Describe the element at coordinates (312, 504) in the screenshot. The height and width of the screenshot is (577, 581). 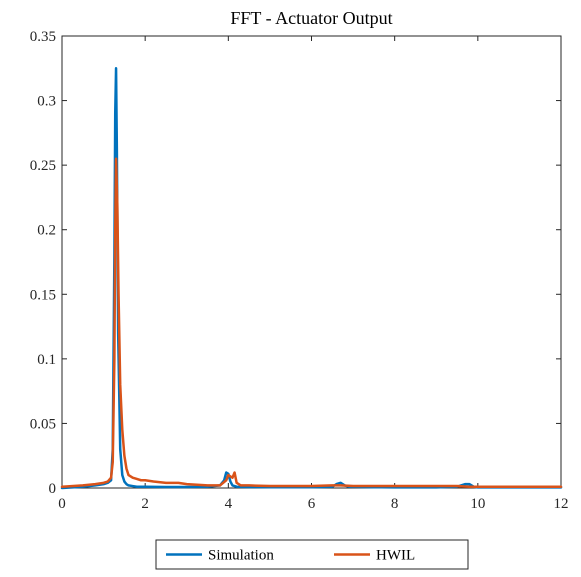
I see `x-tick-label: 6` at that location.